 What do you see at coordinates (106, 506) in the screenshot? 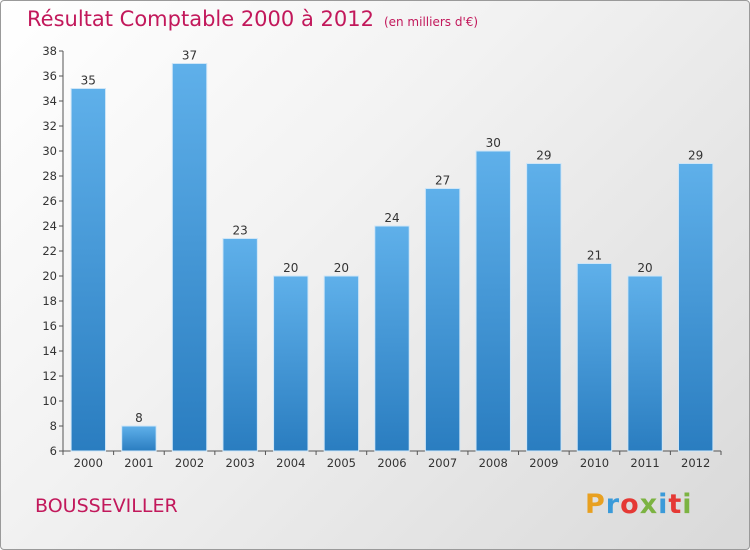
I see `commune-name: BOUSSEVILLER` at bounding box center [106, 506].